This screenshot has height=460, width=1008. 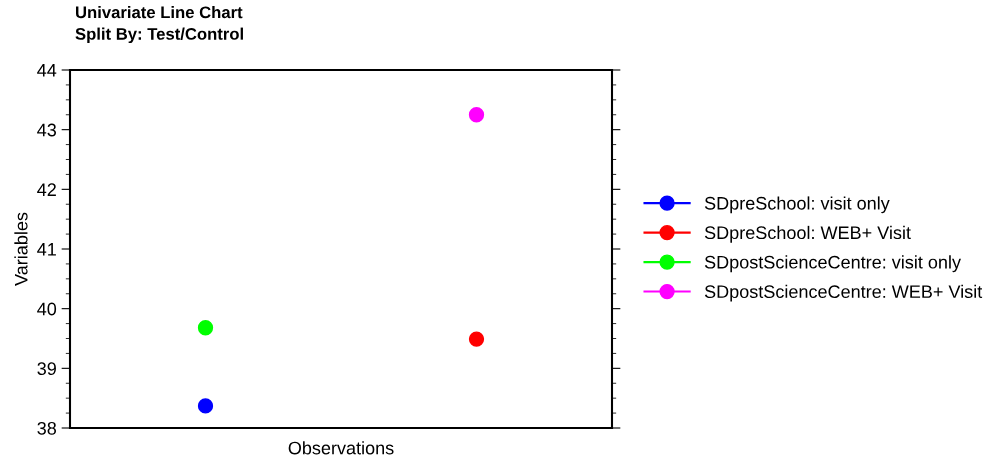 I want to click on legend-label: SDpreSchool: WEB+ Visit, so click(x=807, y=234).